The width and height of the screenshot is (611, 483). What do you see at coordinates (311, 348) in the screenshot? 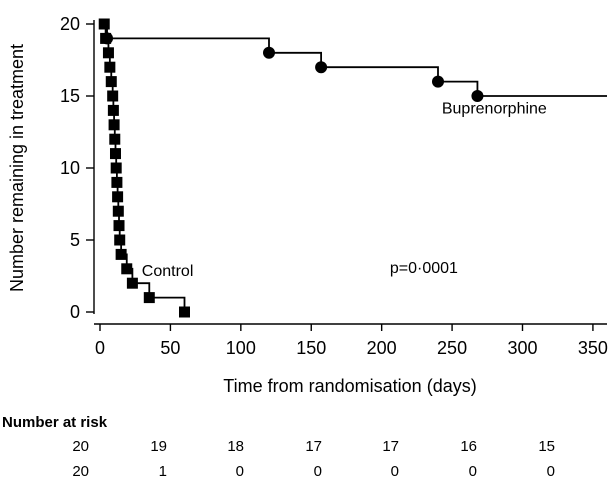
I see `x-tick-label: 150` at bounding box center [311, 348].